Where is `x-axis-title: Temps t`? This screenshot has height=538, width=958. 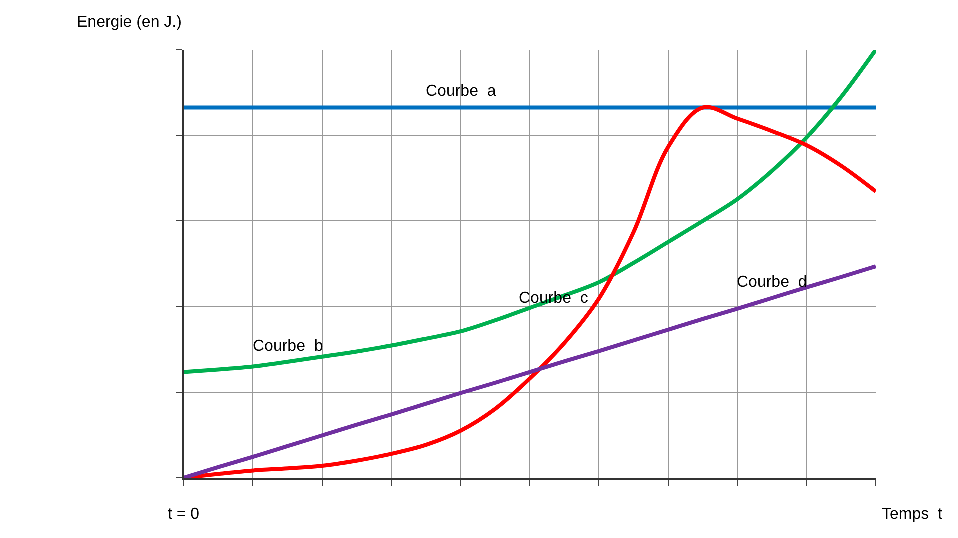 x-axis-title: Temps t is located at coordinates (913, 514).